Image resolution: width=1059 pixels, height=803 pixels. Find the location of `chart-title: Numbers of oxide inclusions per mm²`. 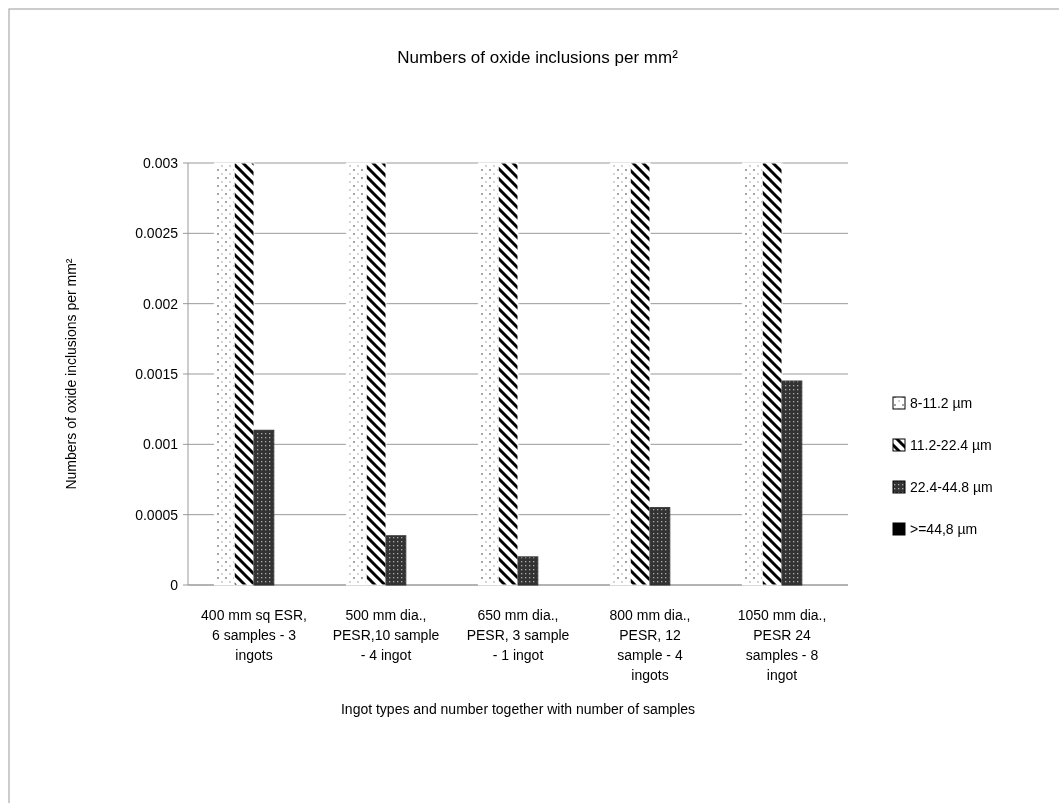

chart-title: Numbers of oxide inclusions per mm² is located at coordinates (538, 57).